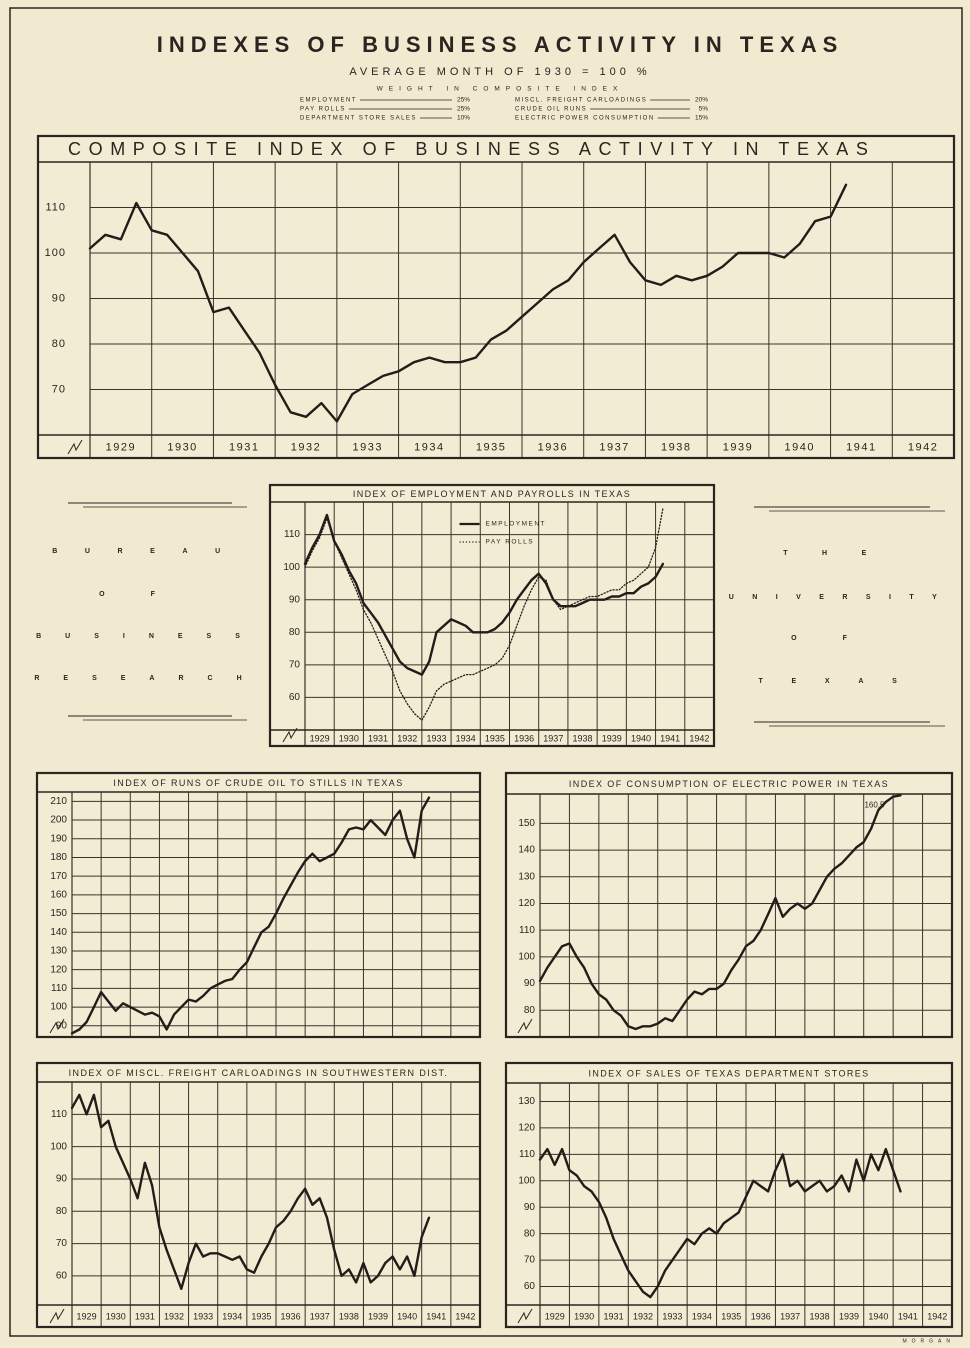 This screenshot has width=970, height=1348. I want to click on weight-name: MISCL. FREIGHT CARLOADINGS, so click(581, 101).